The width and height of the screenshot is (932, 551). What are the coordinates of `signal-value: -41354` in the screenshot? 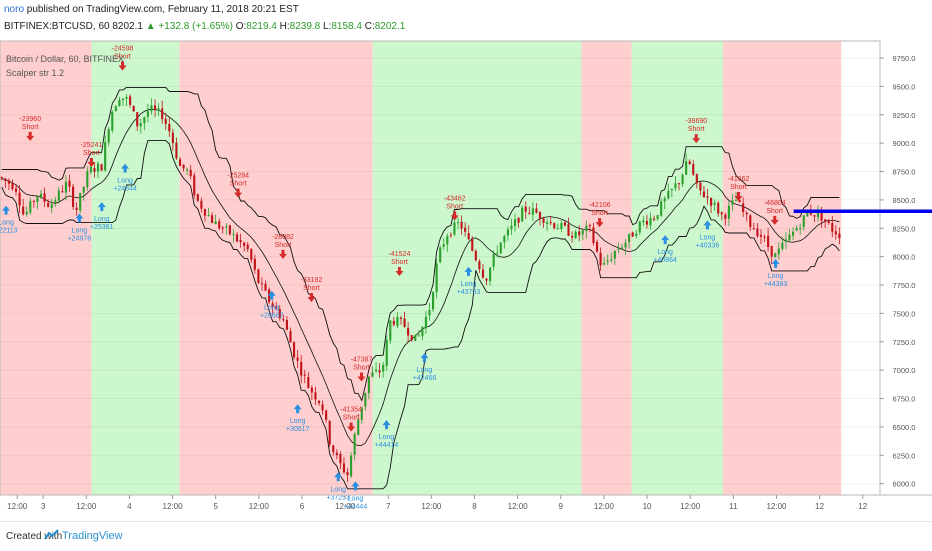 It's located at (351, 409).